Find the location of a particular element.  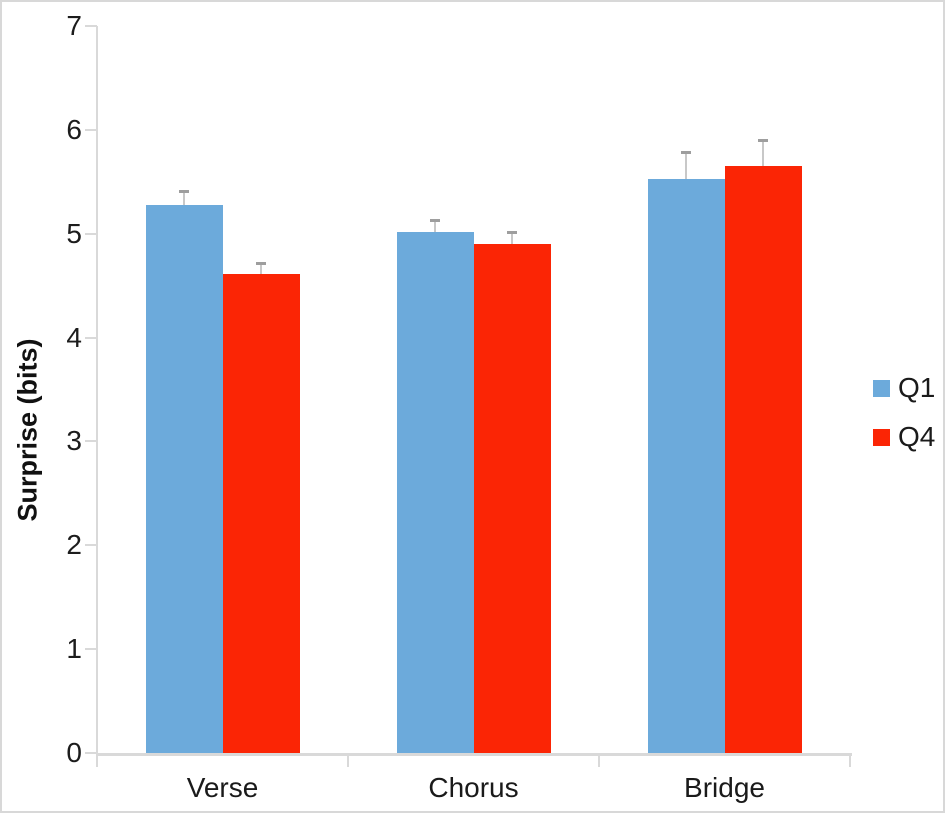

x-axis-line is located at coordinates (474, 754).